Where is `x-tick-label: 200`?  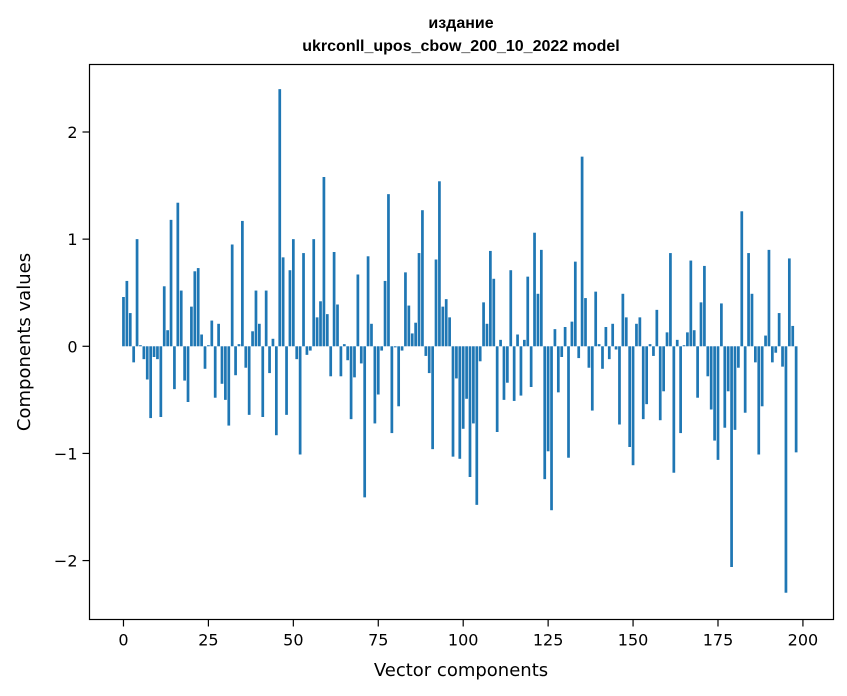
x-tick-label: 200 is located at coordinates (803, 640).